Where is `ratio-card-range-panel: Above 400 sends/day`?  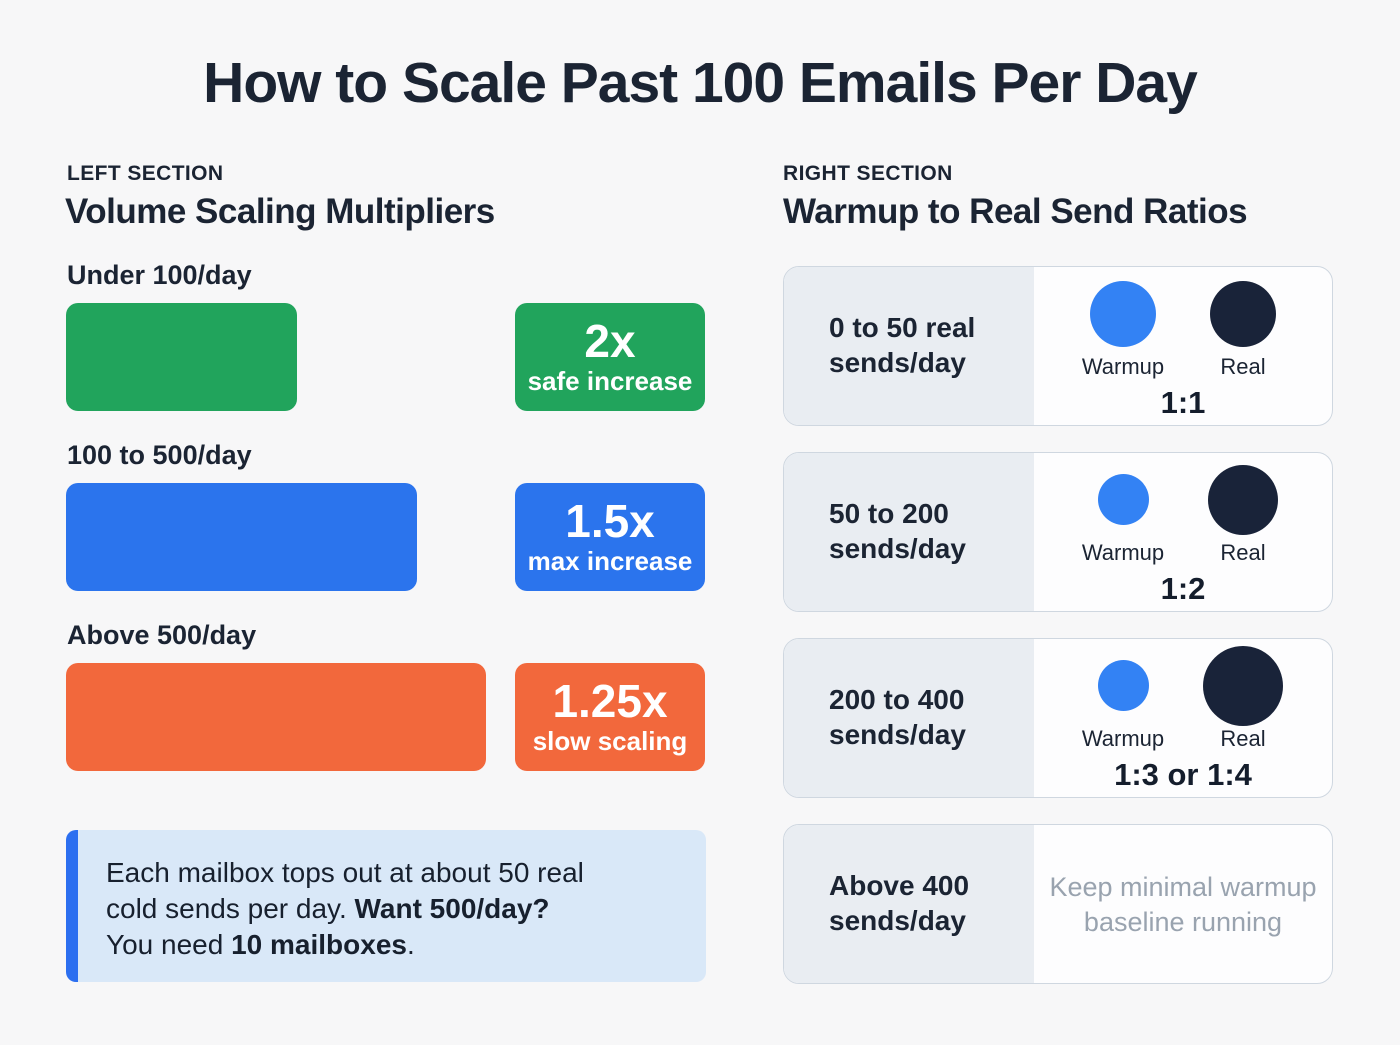 ratio-card-range-panel: Above 400 sends/day is located at coordinates (909, 904).